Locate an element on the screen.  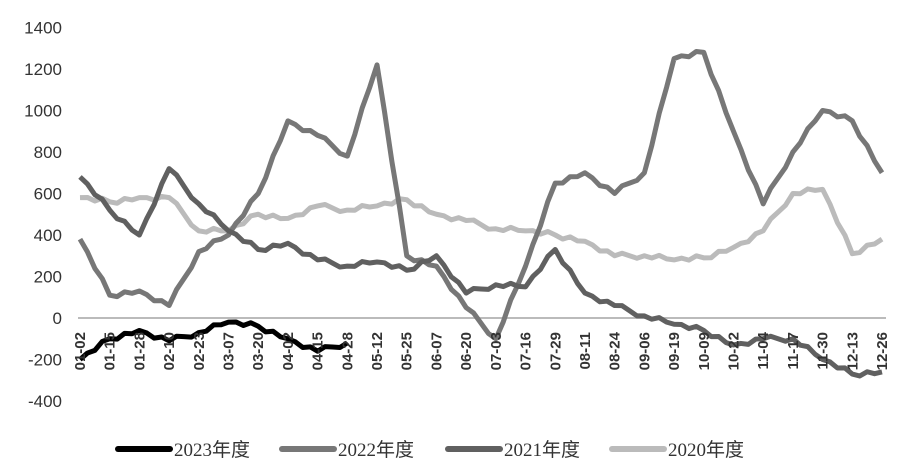
legend-label: 2020年度 is located at coordinates (706, 450).